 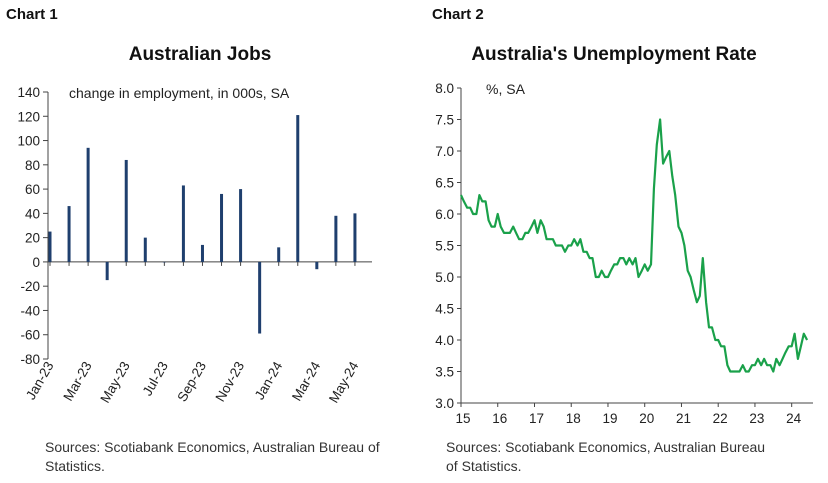 I want to click on y-tick-label: 6.5, so click(x=444, y=183).